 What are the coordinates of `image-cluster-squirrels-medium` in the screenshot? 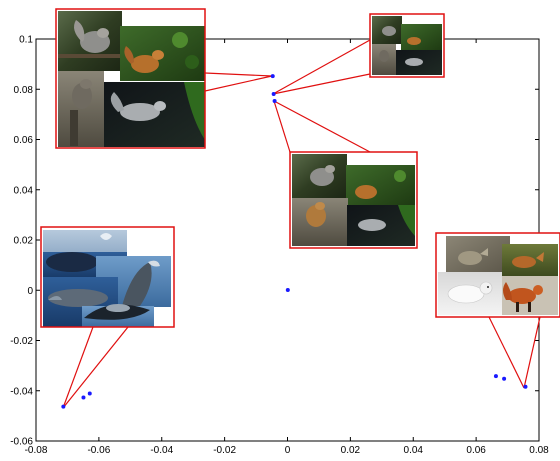 It's located at (353, 200).